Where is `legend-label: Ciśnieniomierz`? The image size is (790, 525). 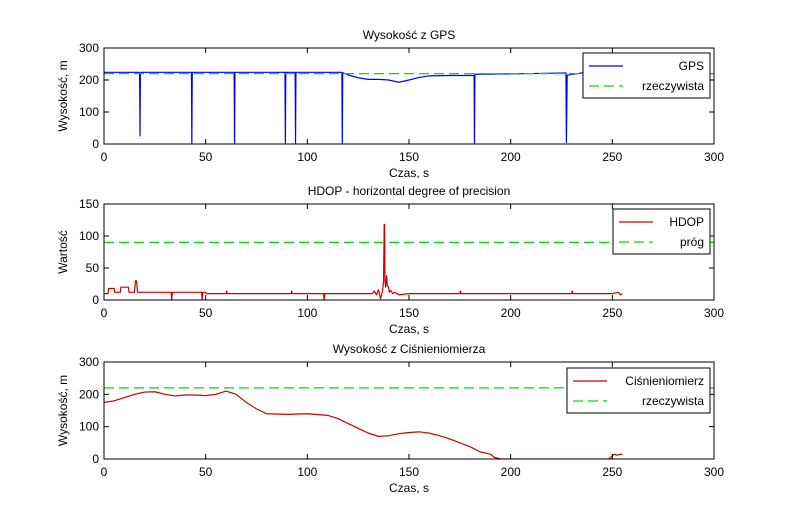 legend-label: Ciśnieniomierz is located at coordinates (664, 381).